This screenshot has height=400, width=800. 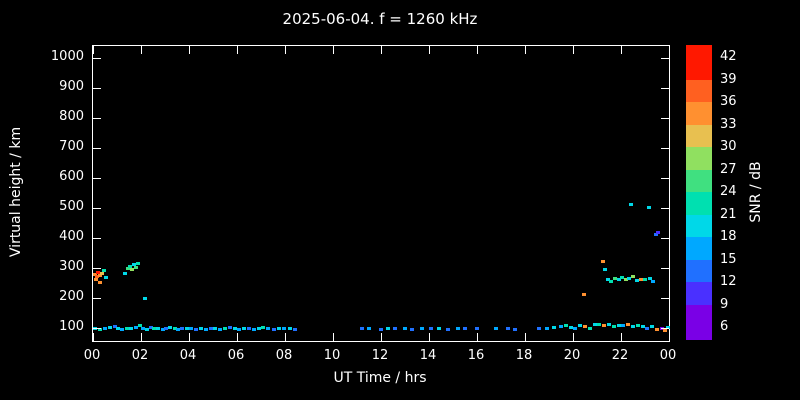 What do you see at coordinates (71, 176) in the screenshot?
I see `y-tick-label: 600` at bounding box center [71, 176].